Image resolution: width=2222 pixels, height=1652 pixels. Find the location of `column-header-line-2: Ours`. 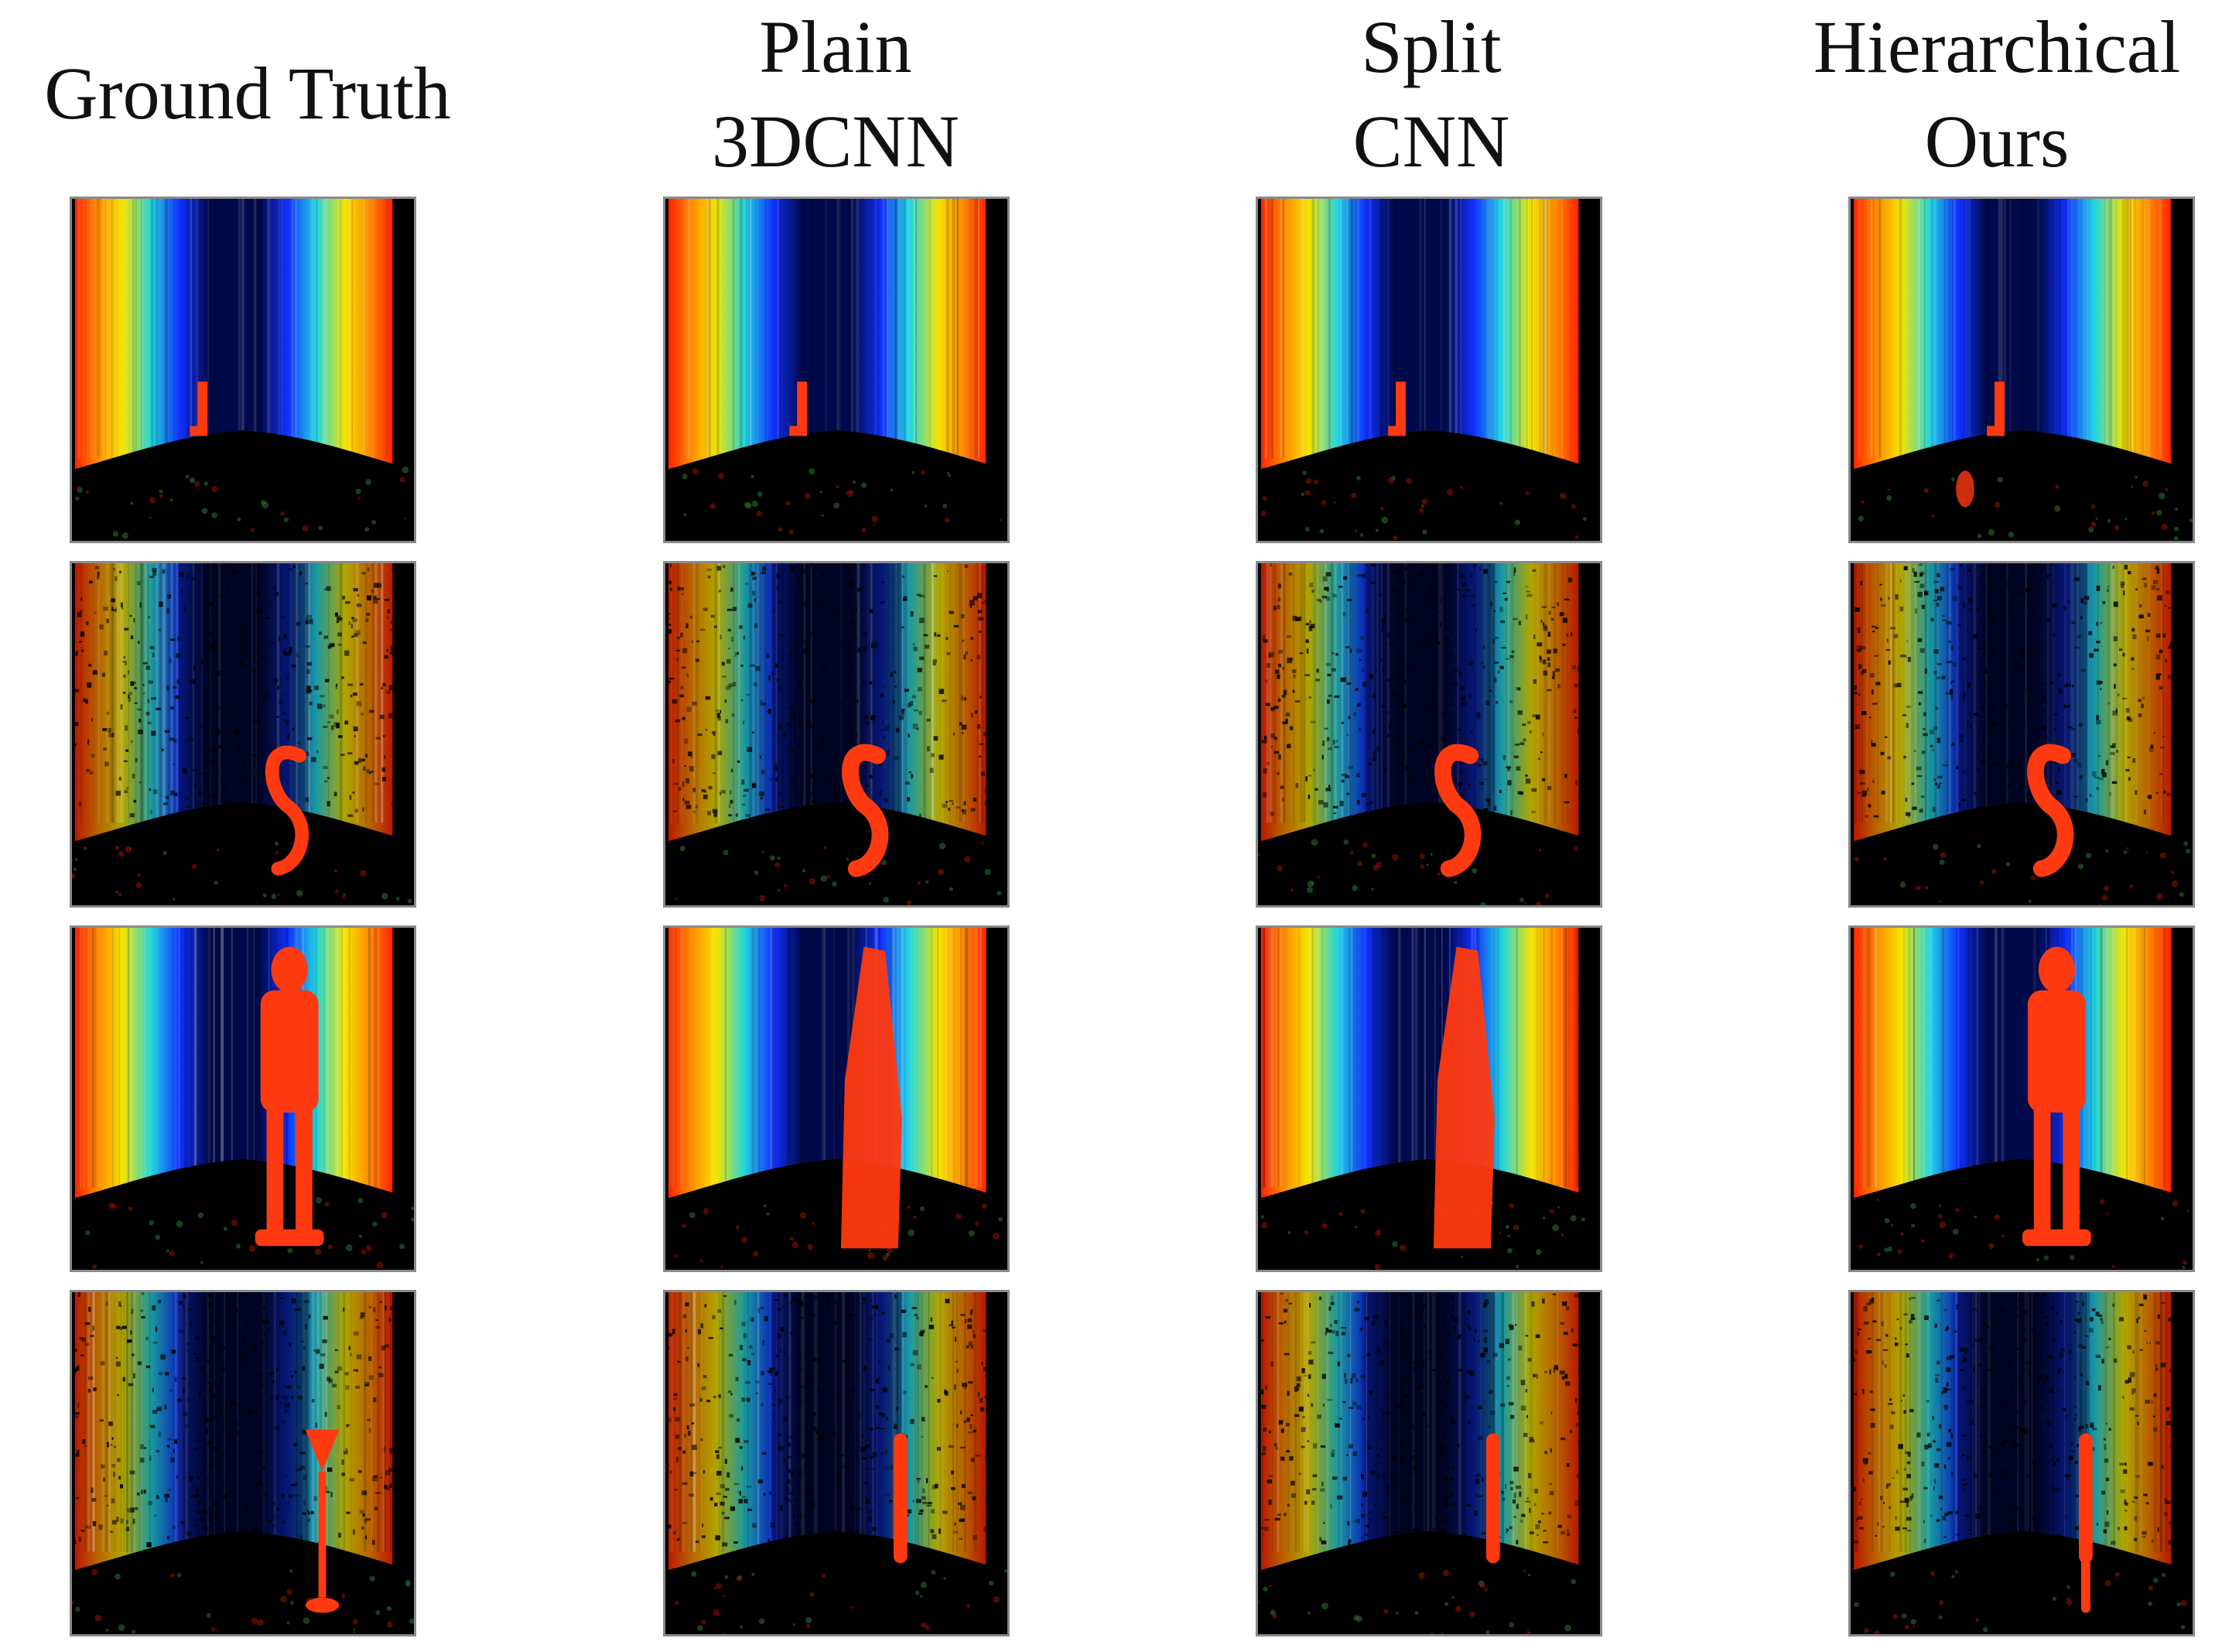

column-header-line-2: Ours is located at coordinates (1997, 141).